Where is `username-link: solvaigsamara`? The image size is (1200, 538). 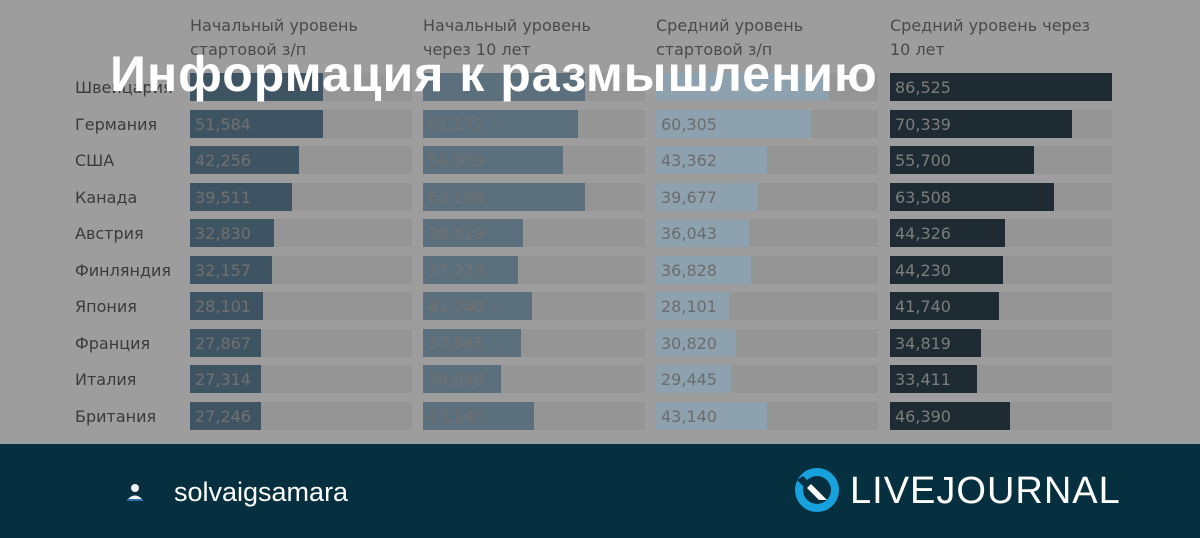 username-link: solvaigsamara is located at coordinates (261, 492).